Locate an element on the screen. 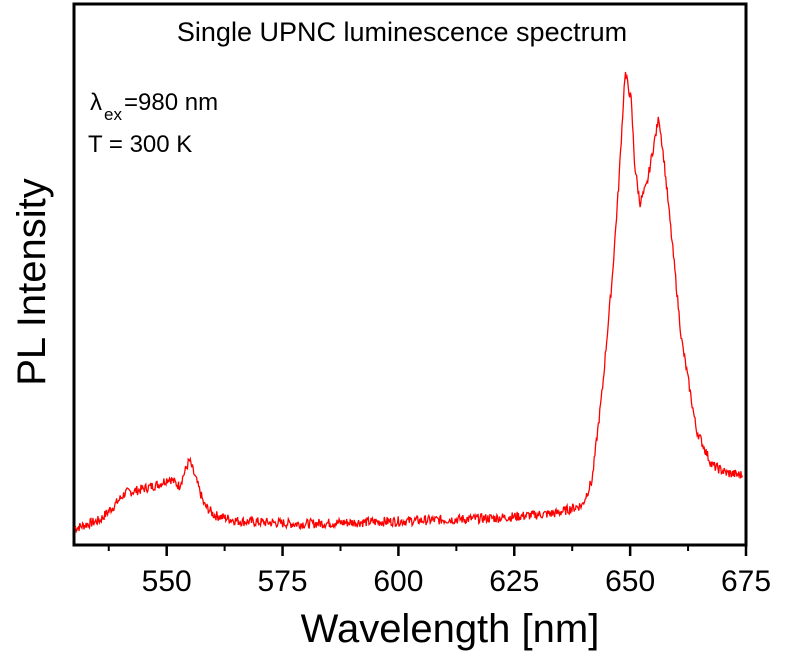  x-tick-label: 625 is located at coordinates (514, 581).